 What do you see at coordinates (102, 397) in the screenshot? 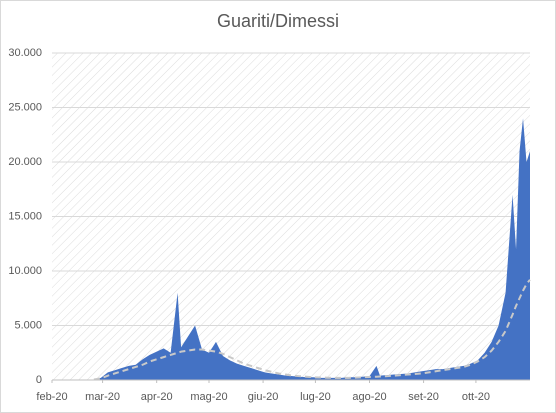
I see `x-tick-label: mar-20` at bounding box center [102, 397].